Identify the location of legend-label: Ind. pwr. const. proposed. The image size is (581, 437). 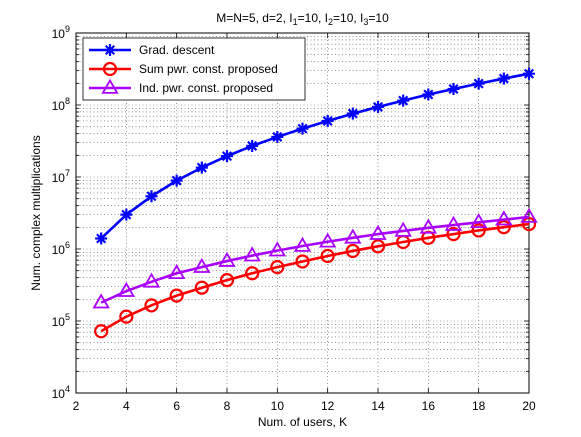
(206, 88).